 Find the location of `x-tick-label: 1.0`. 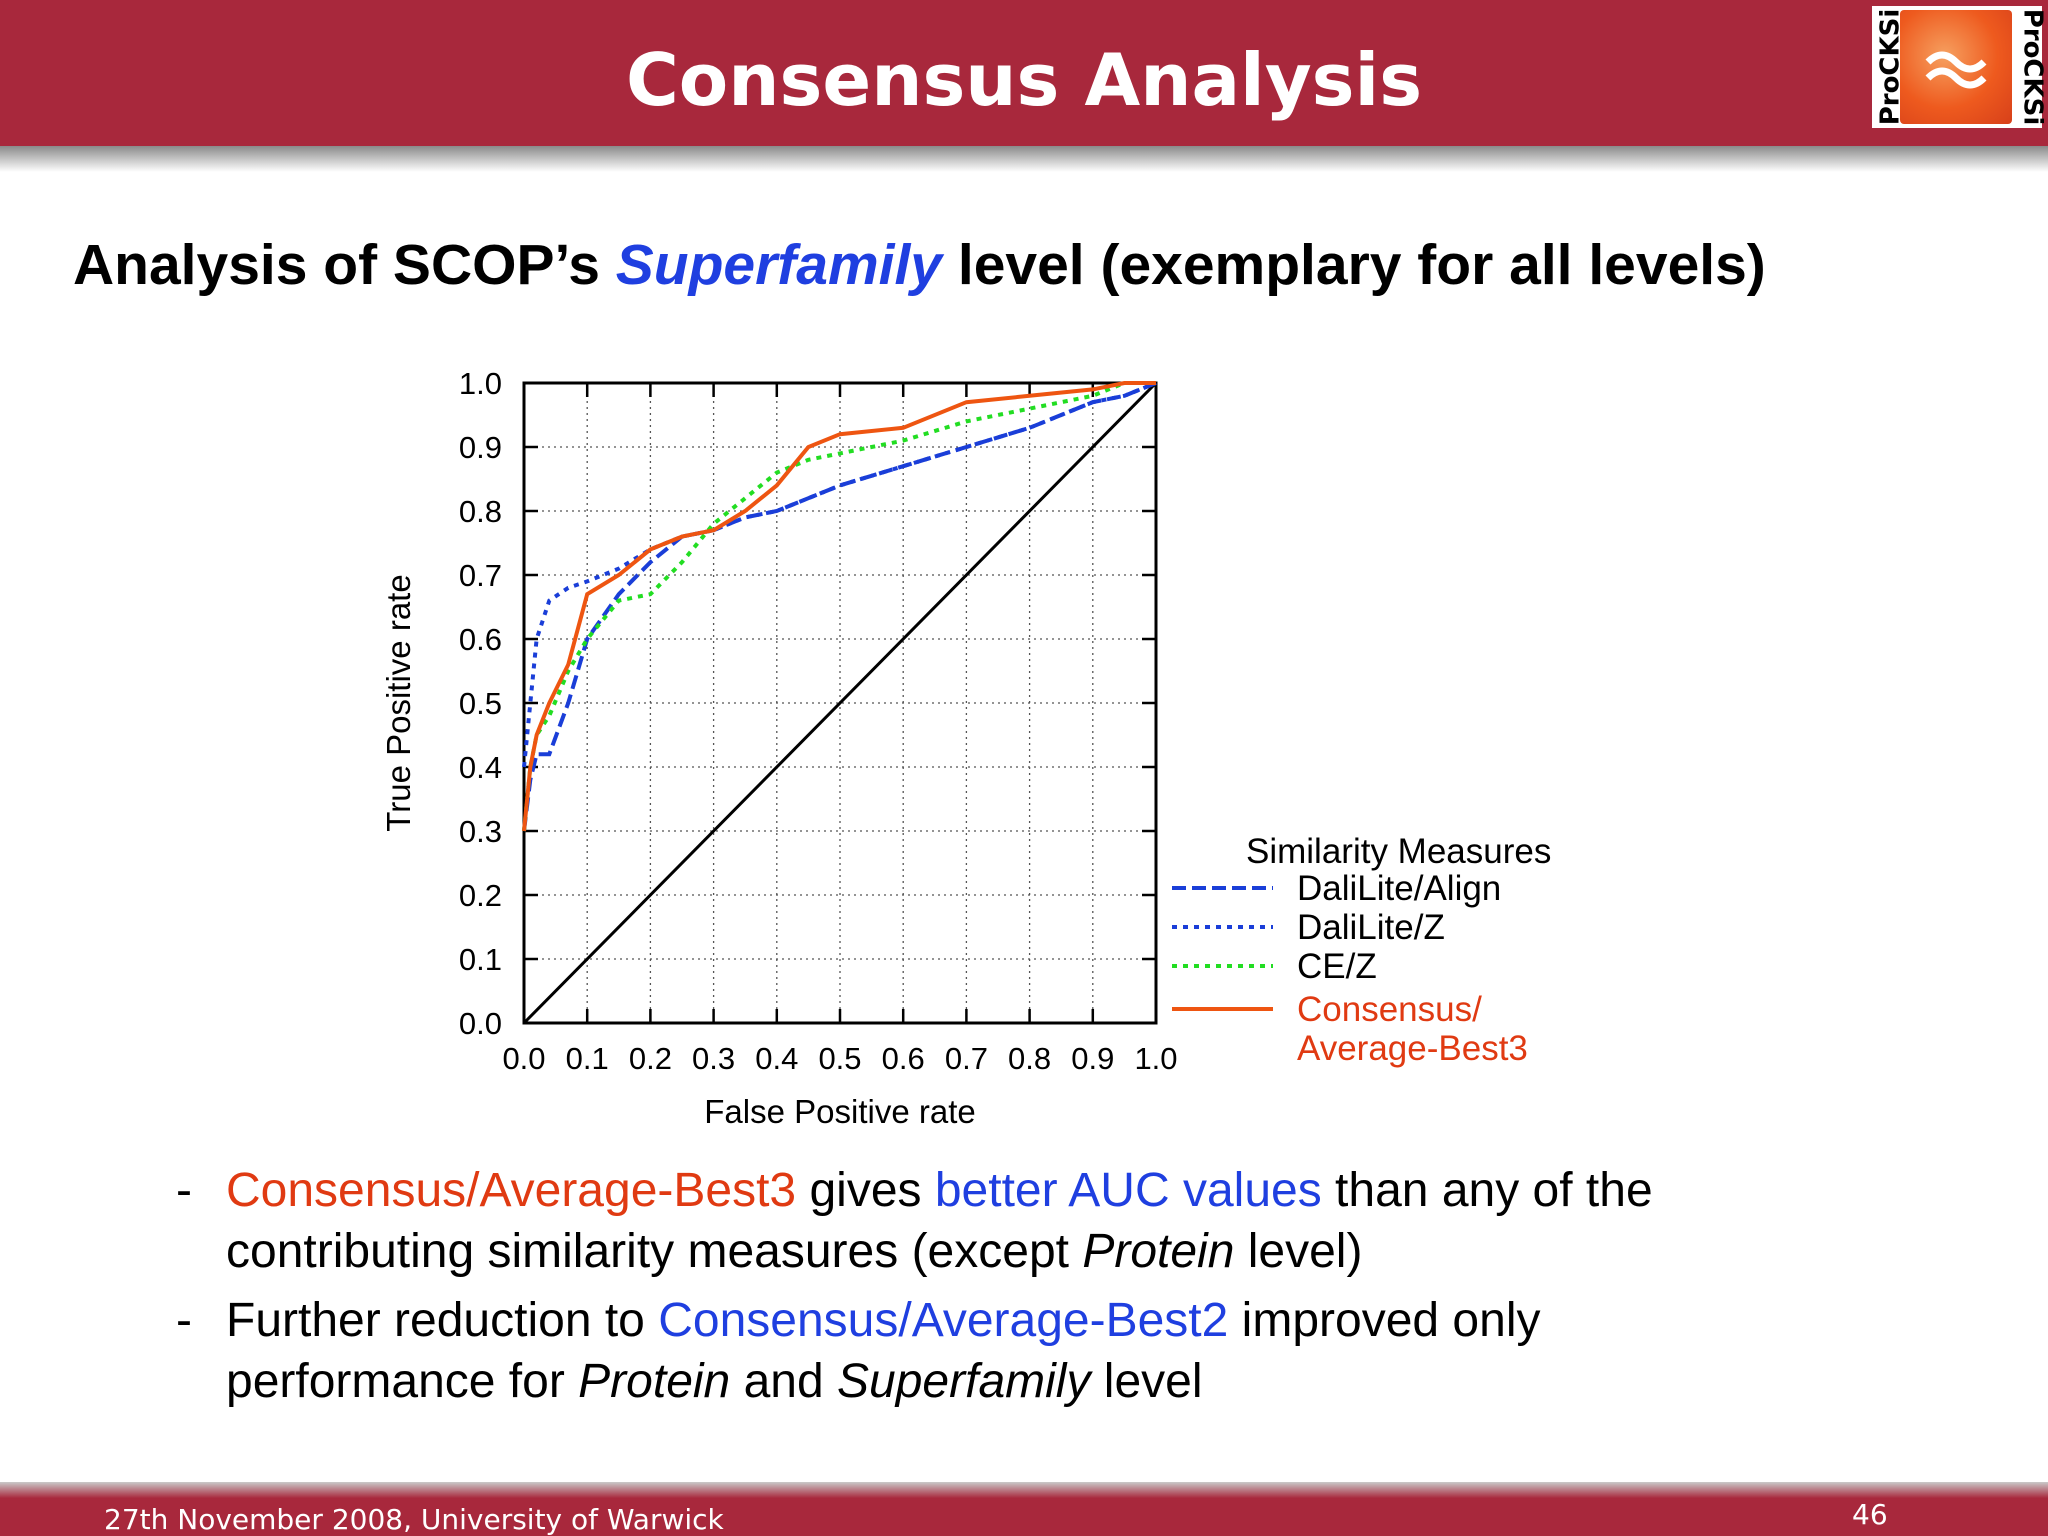

x-tick-label: 1.0 is located at coordinates (1155, 1058).